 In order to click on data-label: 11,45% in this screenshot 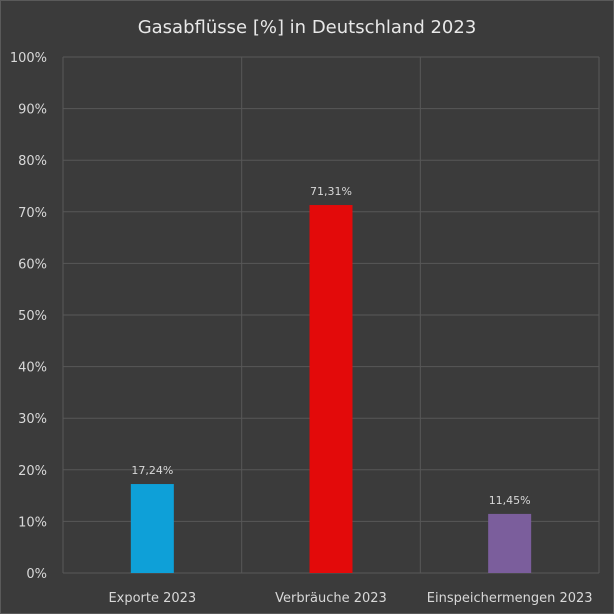, I will do `click(510, 500)`.